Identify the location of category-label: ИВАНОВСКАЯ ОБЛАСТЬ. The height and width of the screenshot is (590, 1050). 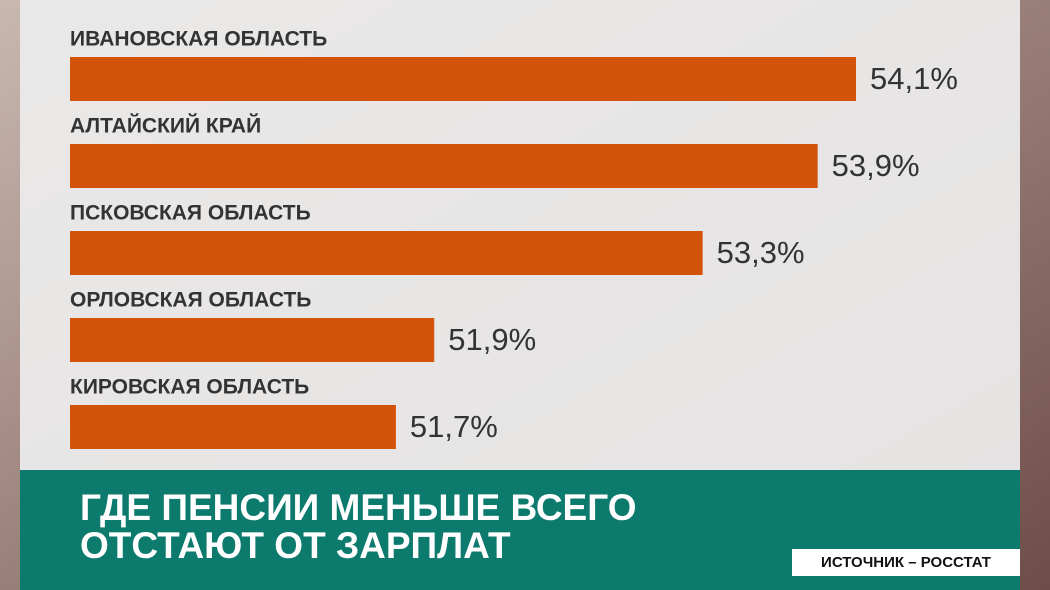
(198, 39).